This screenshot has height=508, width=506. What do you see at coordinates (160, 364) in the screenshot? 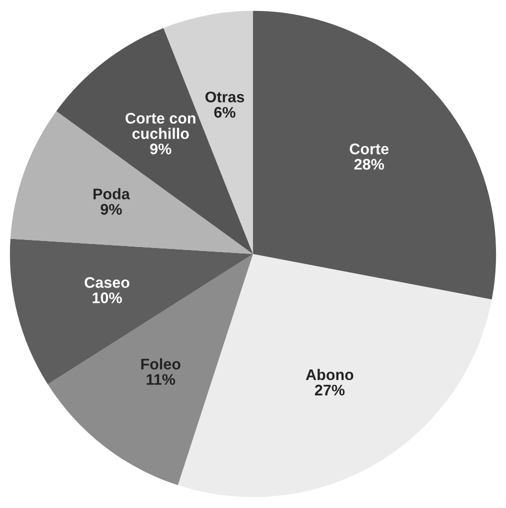
I see `slice-label: Foleo` at bounding box center [160, 364].